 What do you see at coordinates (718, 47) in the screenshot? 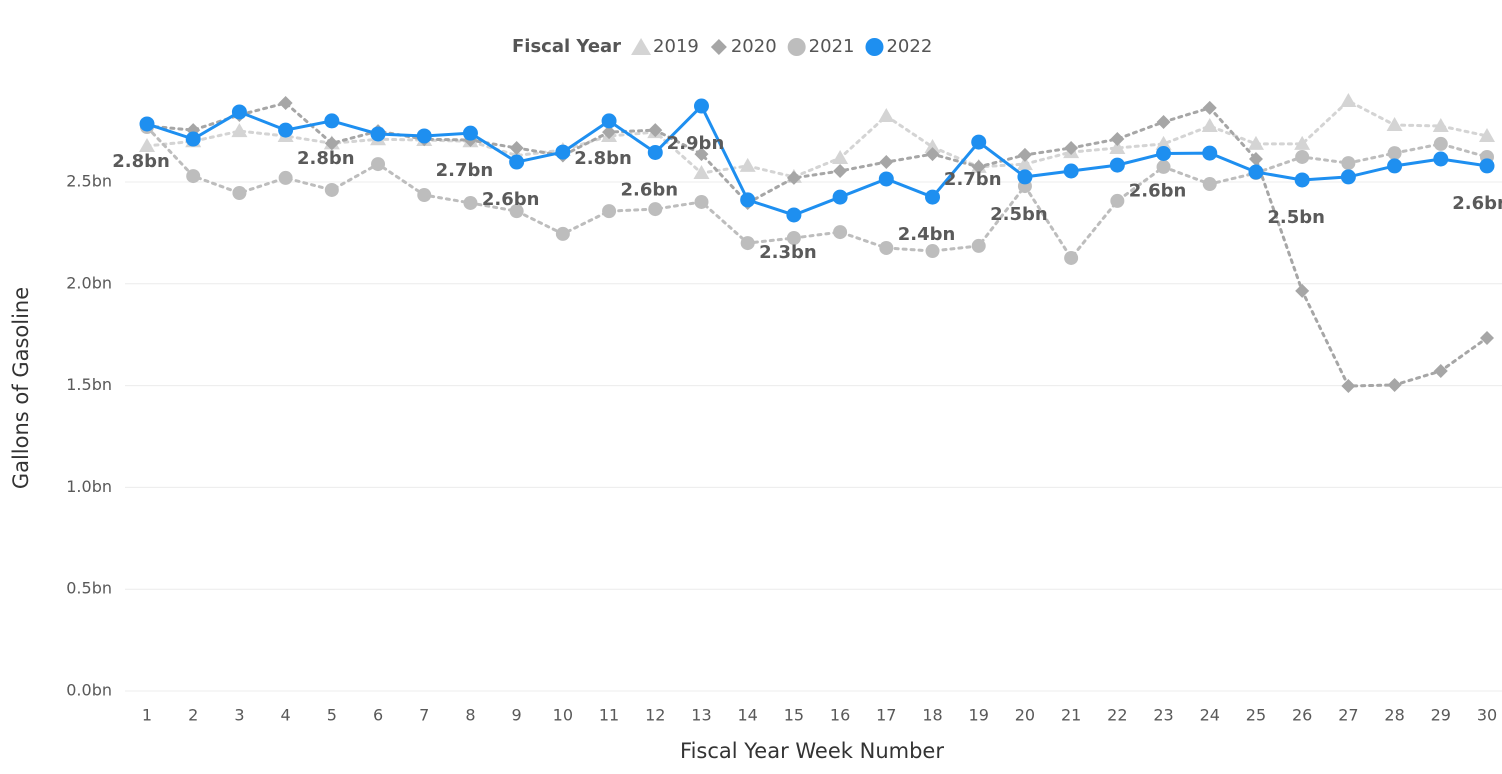
I see `legend-marker` at bounding box center [718, 47].